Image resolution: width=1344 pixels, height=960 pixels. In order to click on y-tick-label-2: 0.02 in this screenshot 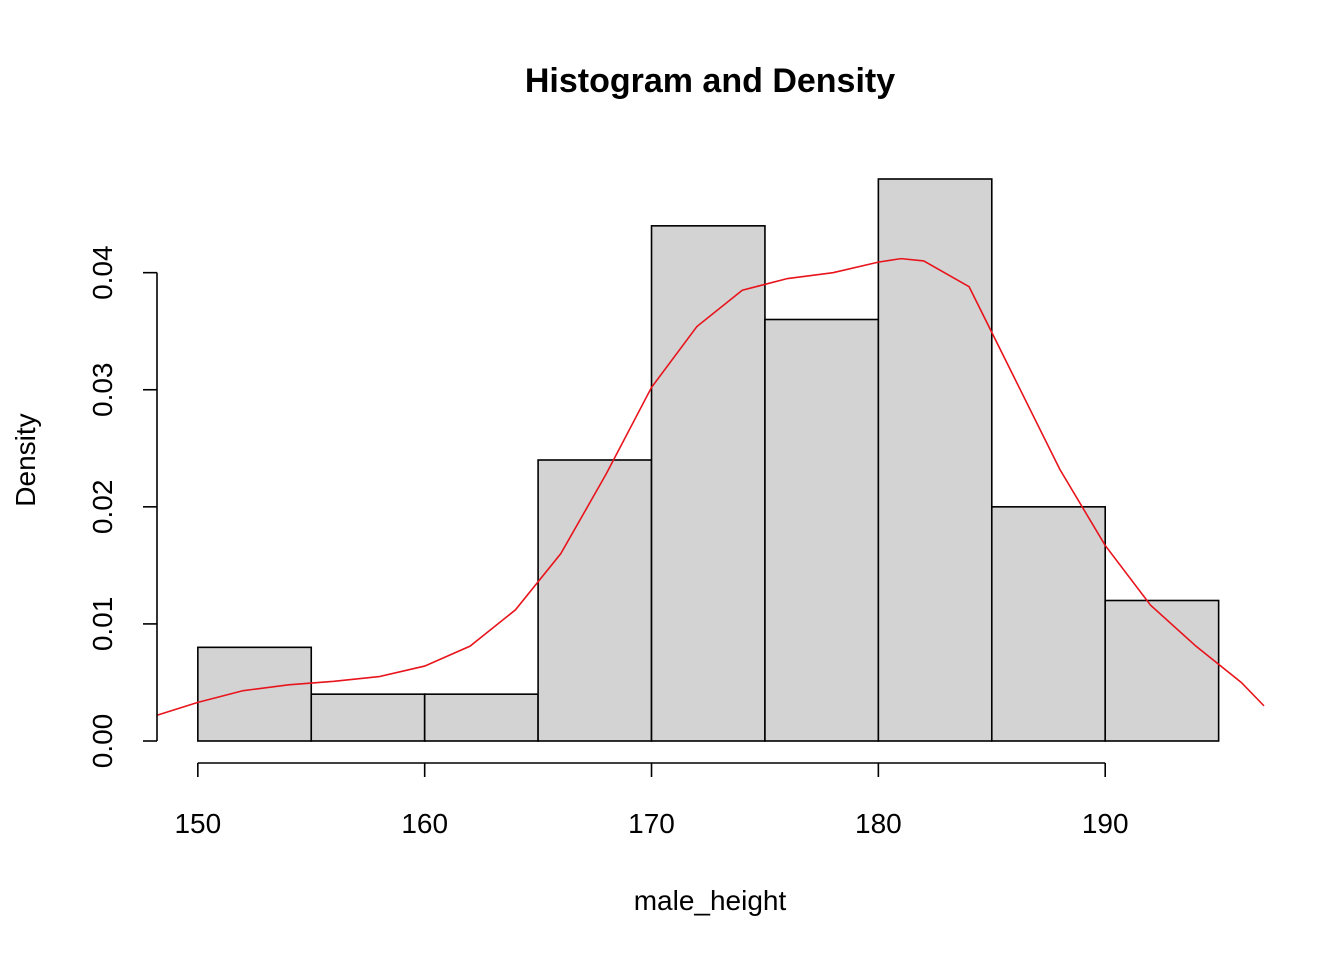, I will do `click(102, 507)`.